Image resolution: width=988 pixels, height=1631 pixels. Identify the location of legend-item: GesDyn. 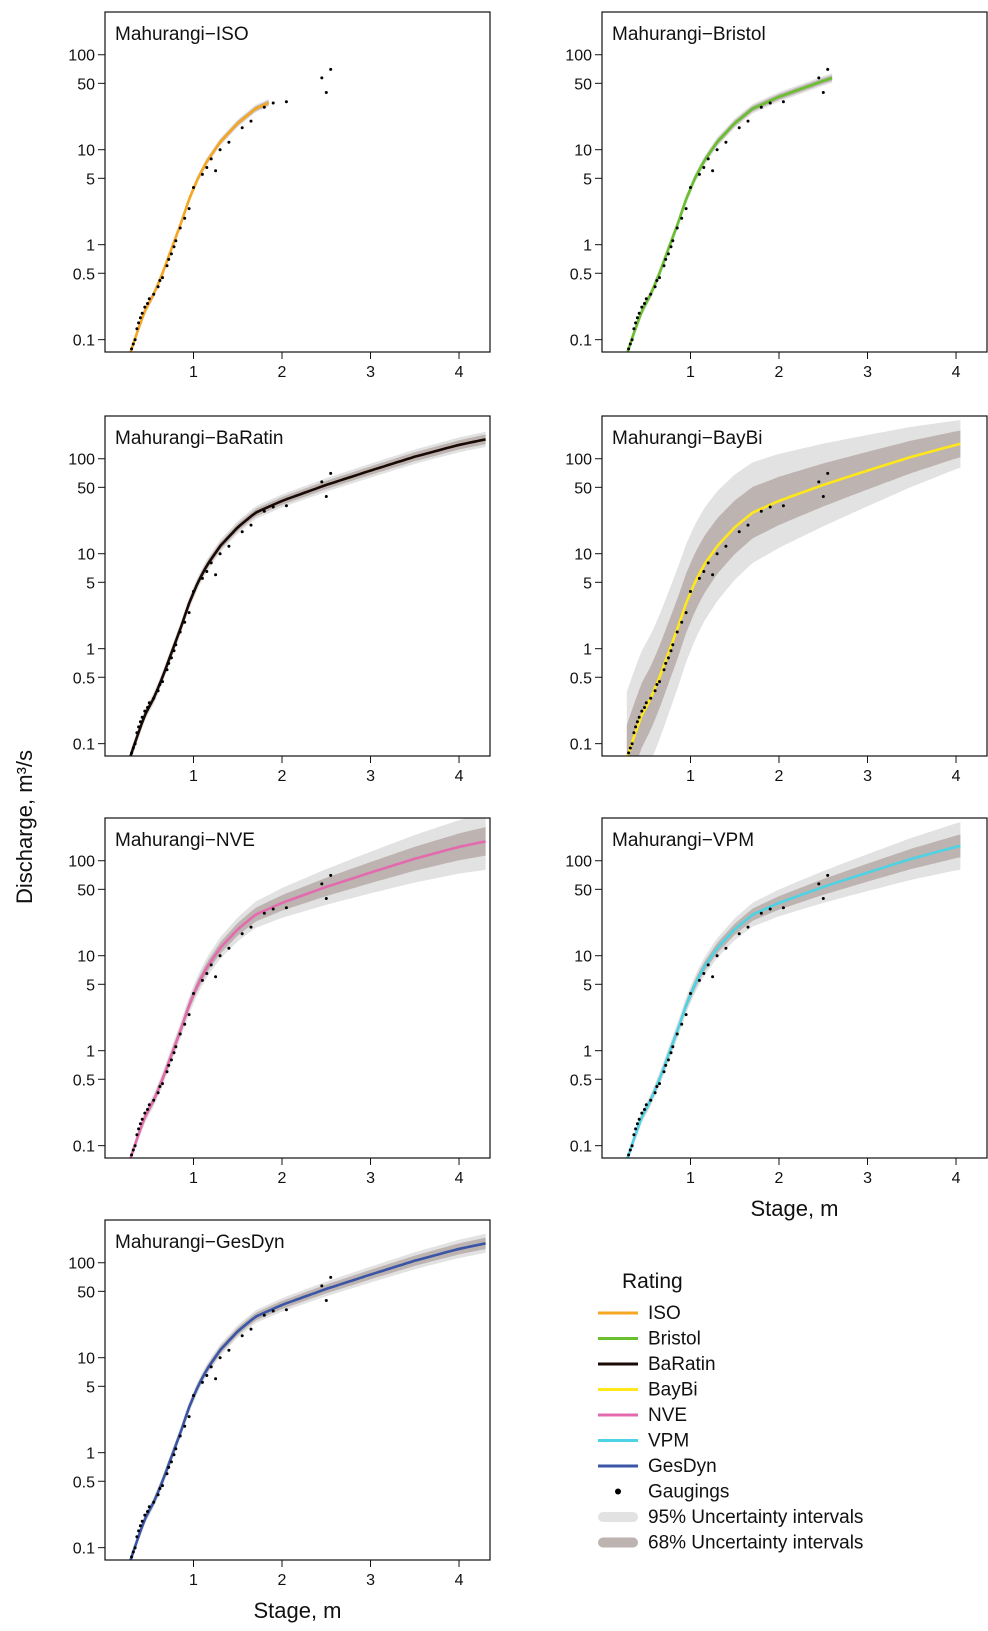
(657, 1466).